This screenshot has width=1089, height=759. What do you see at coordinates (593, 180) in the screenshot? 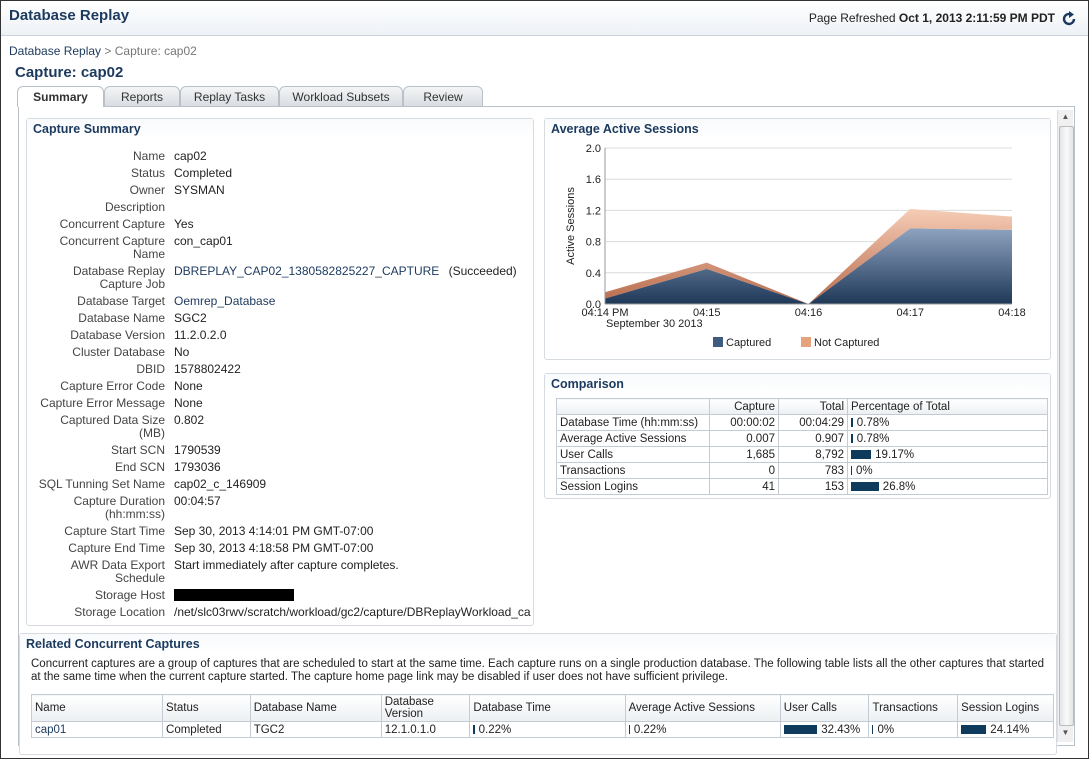
I see `y-tick-label: 1.6` at bounding box center [593, 180].